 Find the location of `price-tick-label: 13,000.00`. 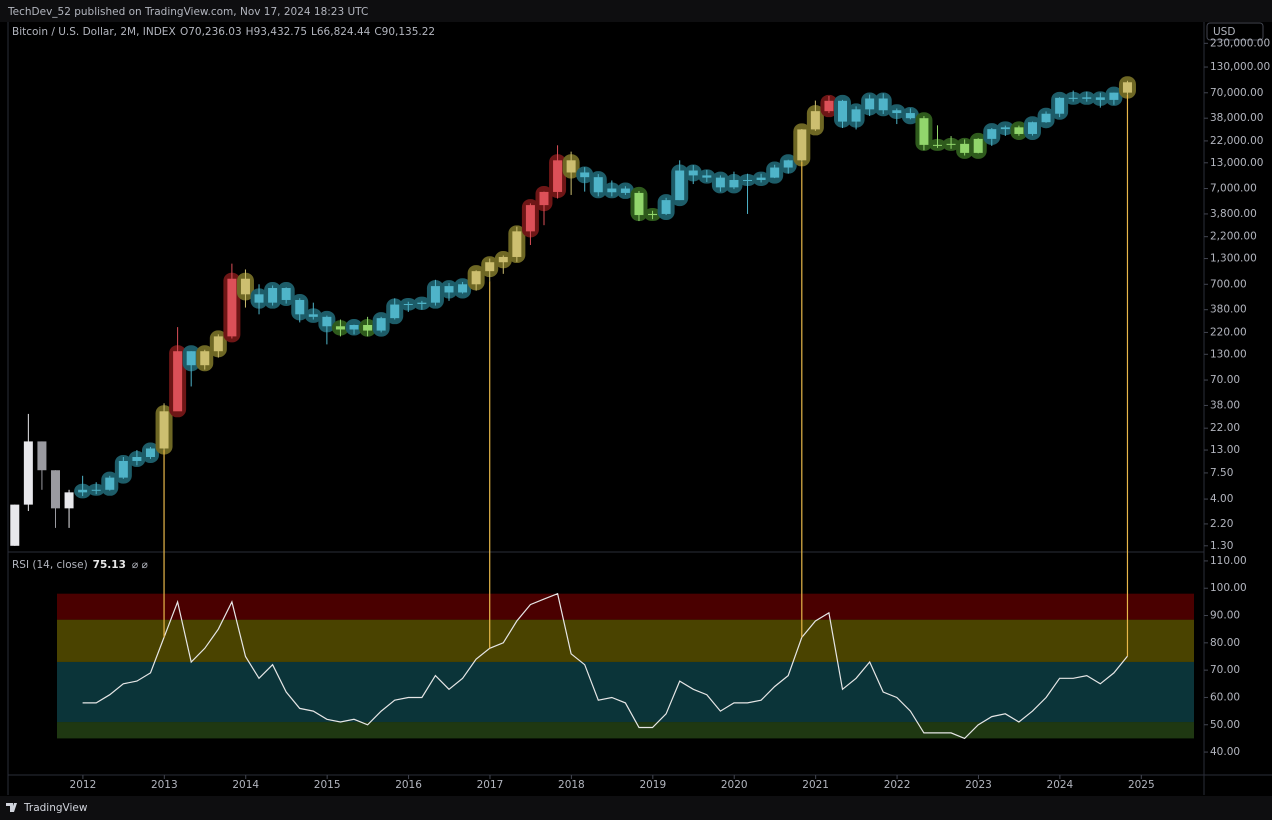

price-tick-label: 13,000.00 is located at coordinates (1236, 163).